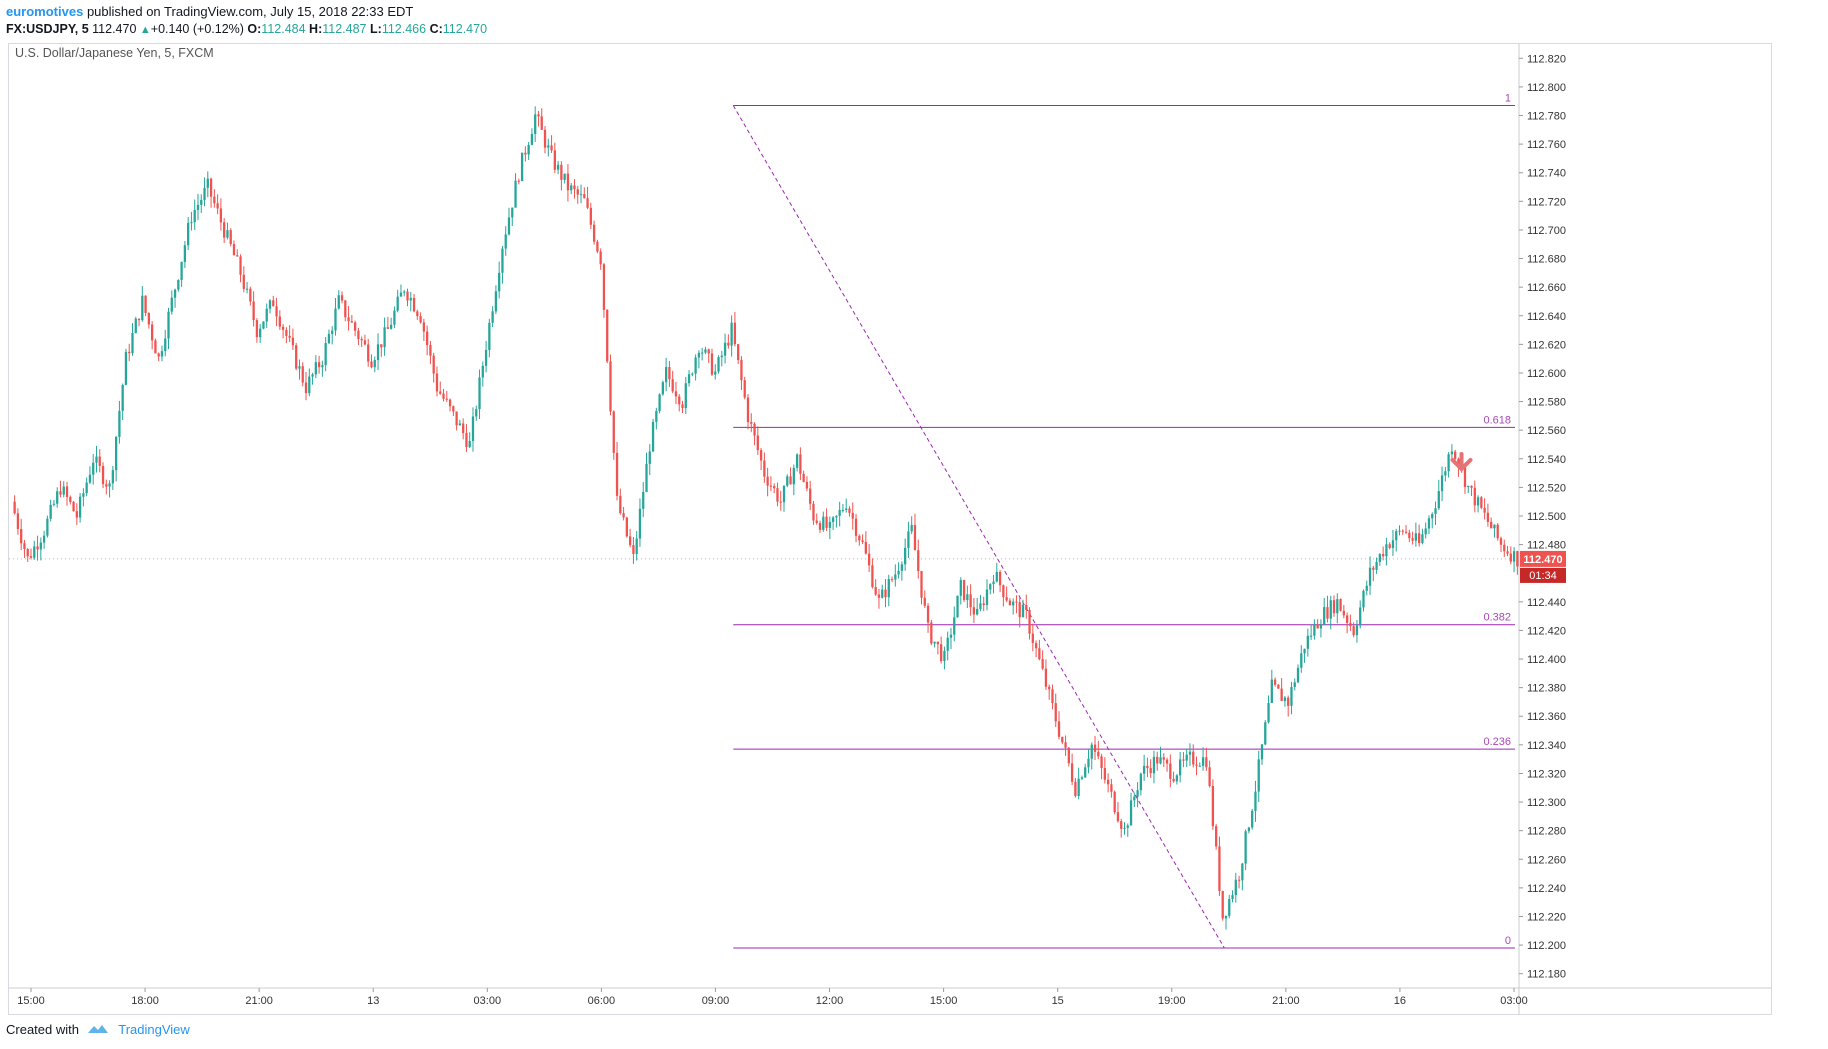 This screenshot has width=1828, height=1049. What do you see at coordinates (154, 1029) in the screenshot?
I see `tradingview-link: TradingView` at bounding box center [154, 1029].